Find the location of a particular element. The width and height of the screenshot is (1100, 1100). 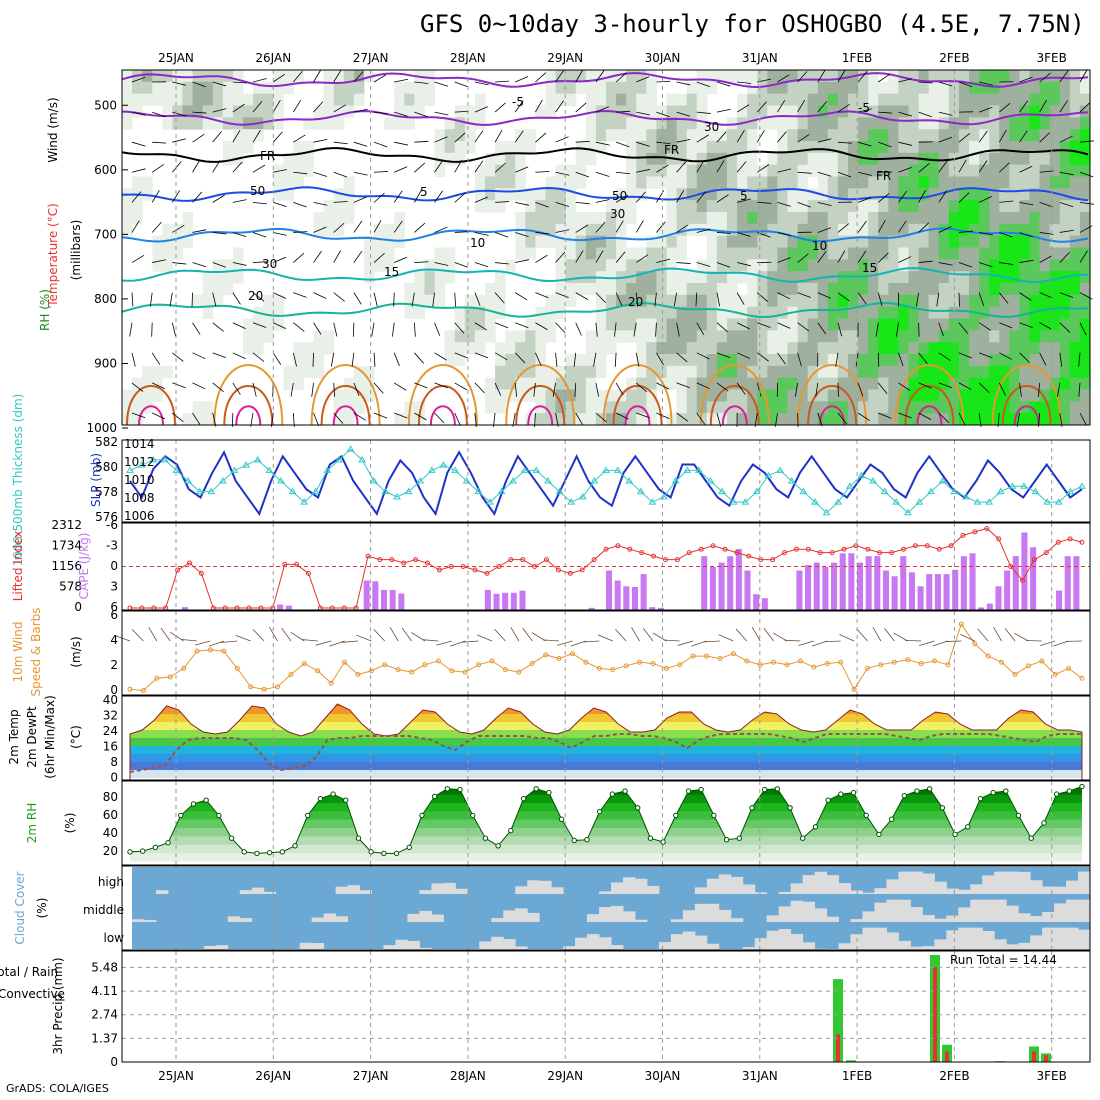

lifted-index-marker is located at coordinates (201, 573).